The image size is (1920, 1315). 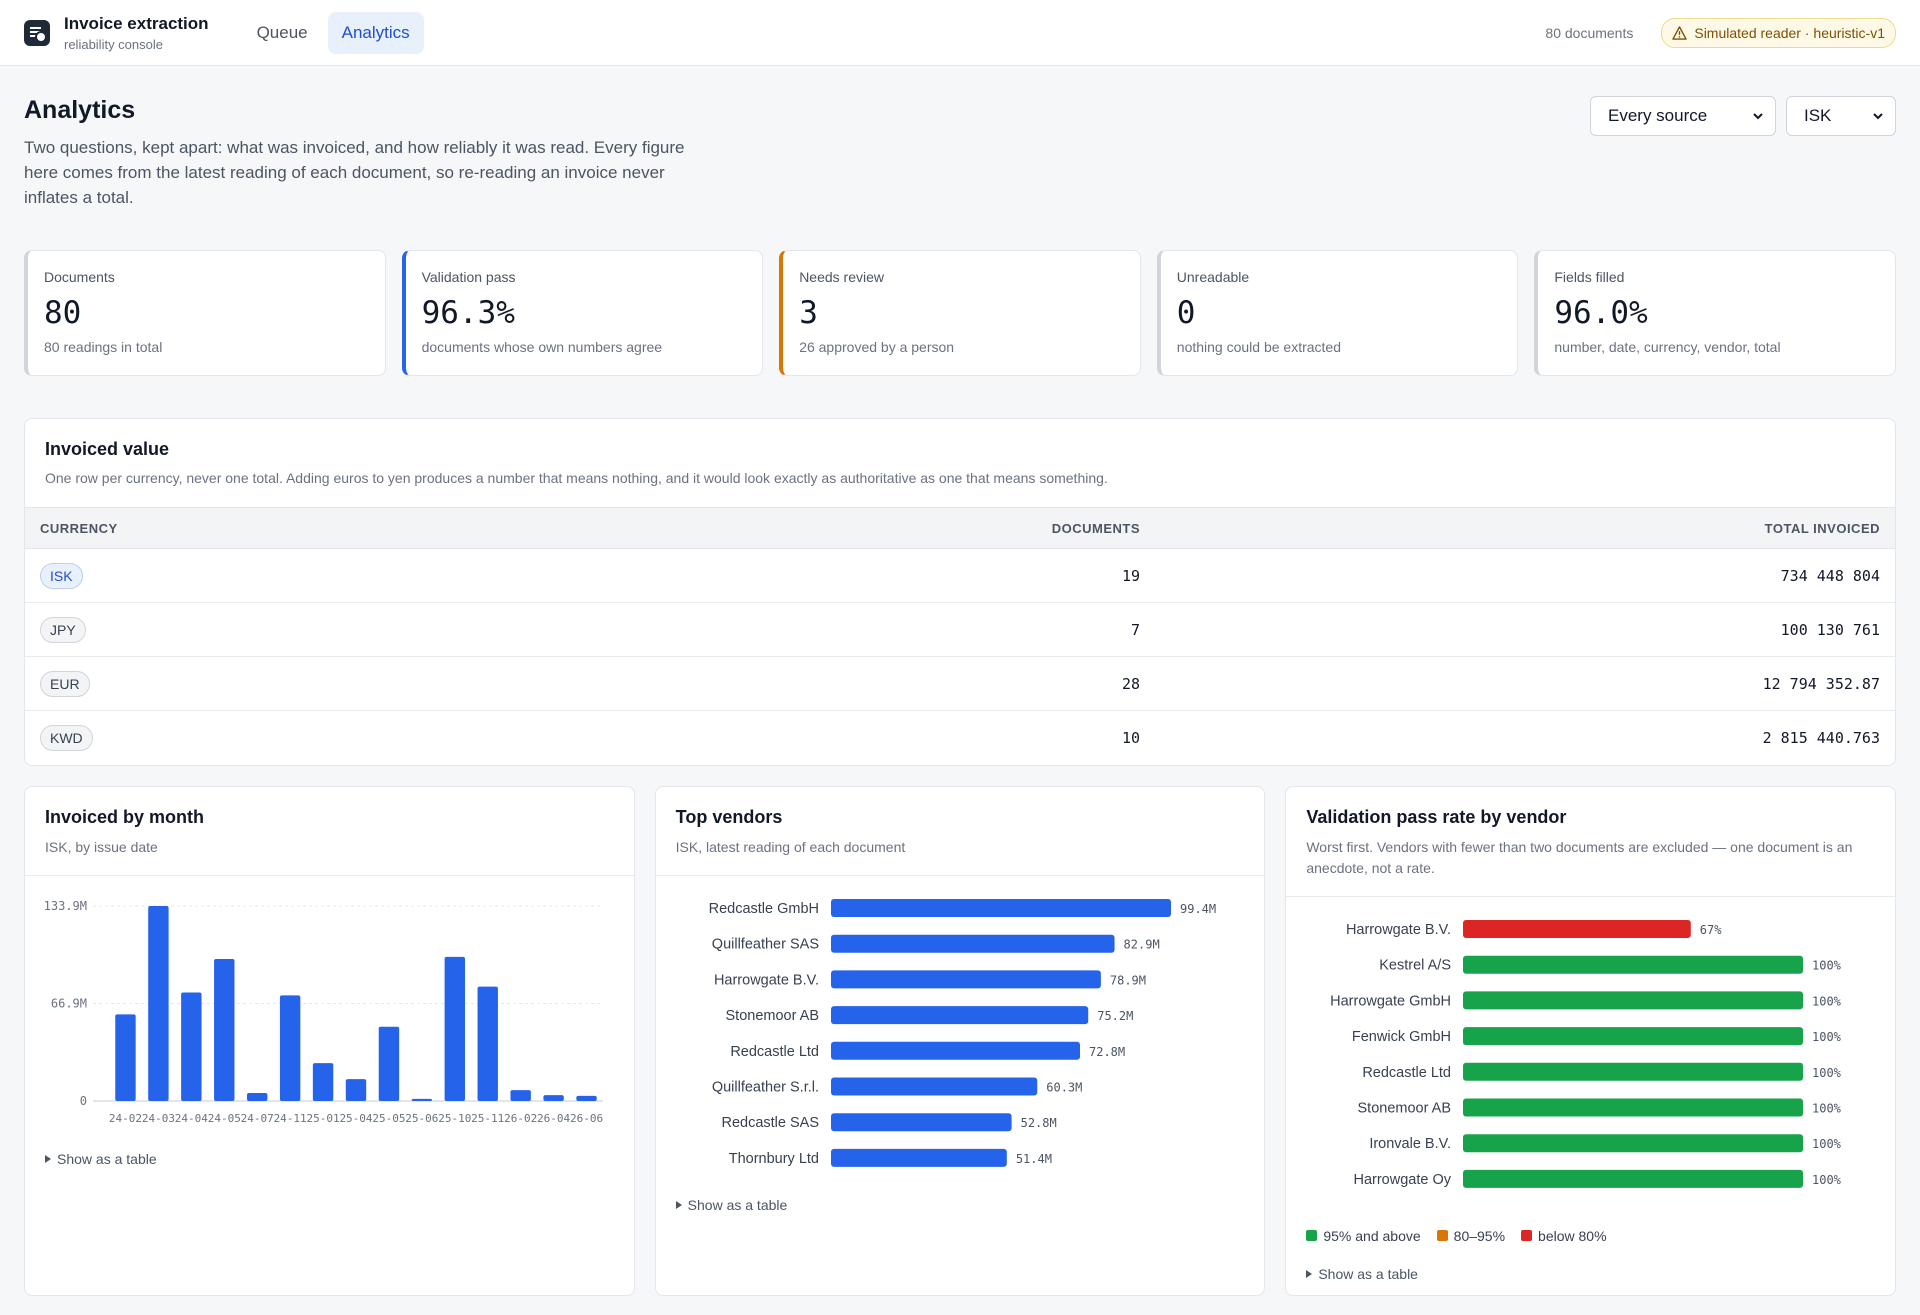 What do you see at coordinates (1601, 313) in the screenshot?
I see `kpi-value: 96.0%` at bounding box center [1601, 313].